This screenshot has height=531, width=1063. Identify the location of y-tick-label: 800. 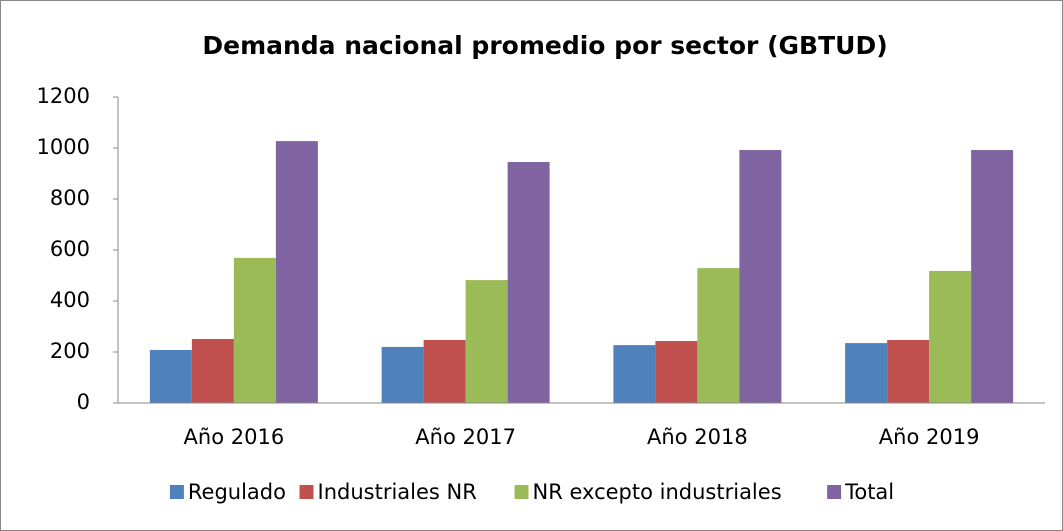
(70, 198).